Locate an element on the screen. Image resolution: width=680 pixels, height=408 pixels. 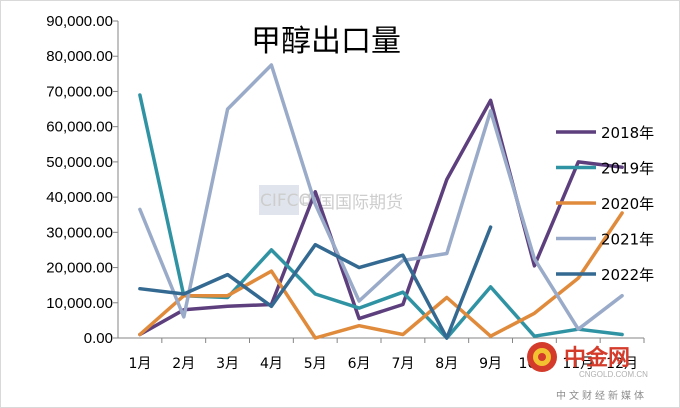
x-tick-label: 11月 is located at coordinates (578, 364).